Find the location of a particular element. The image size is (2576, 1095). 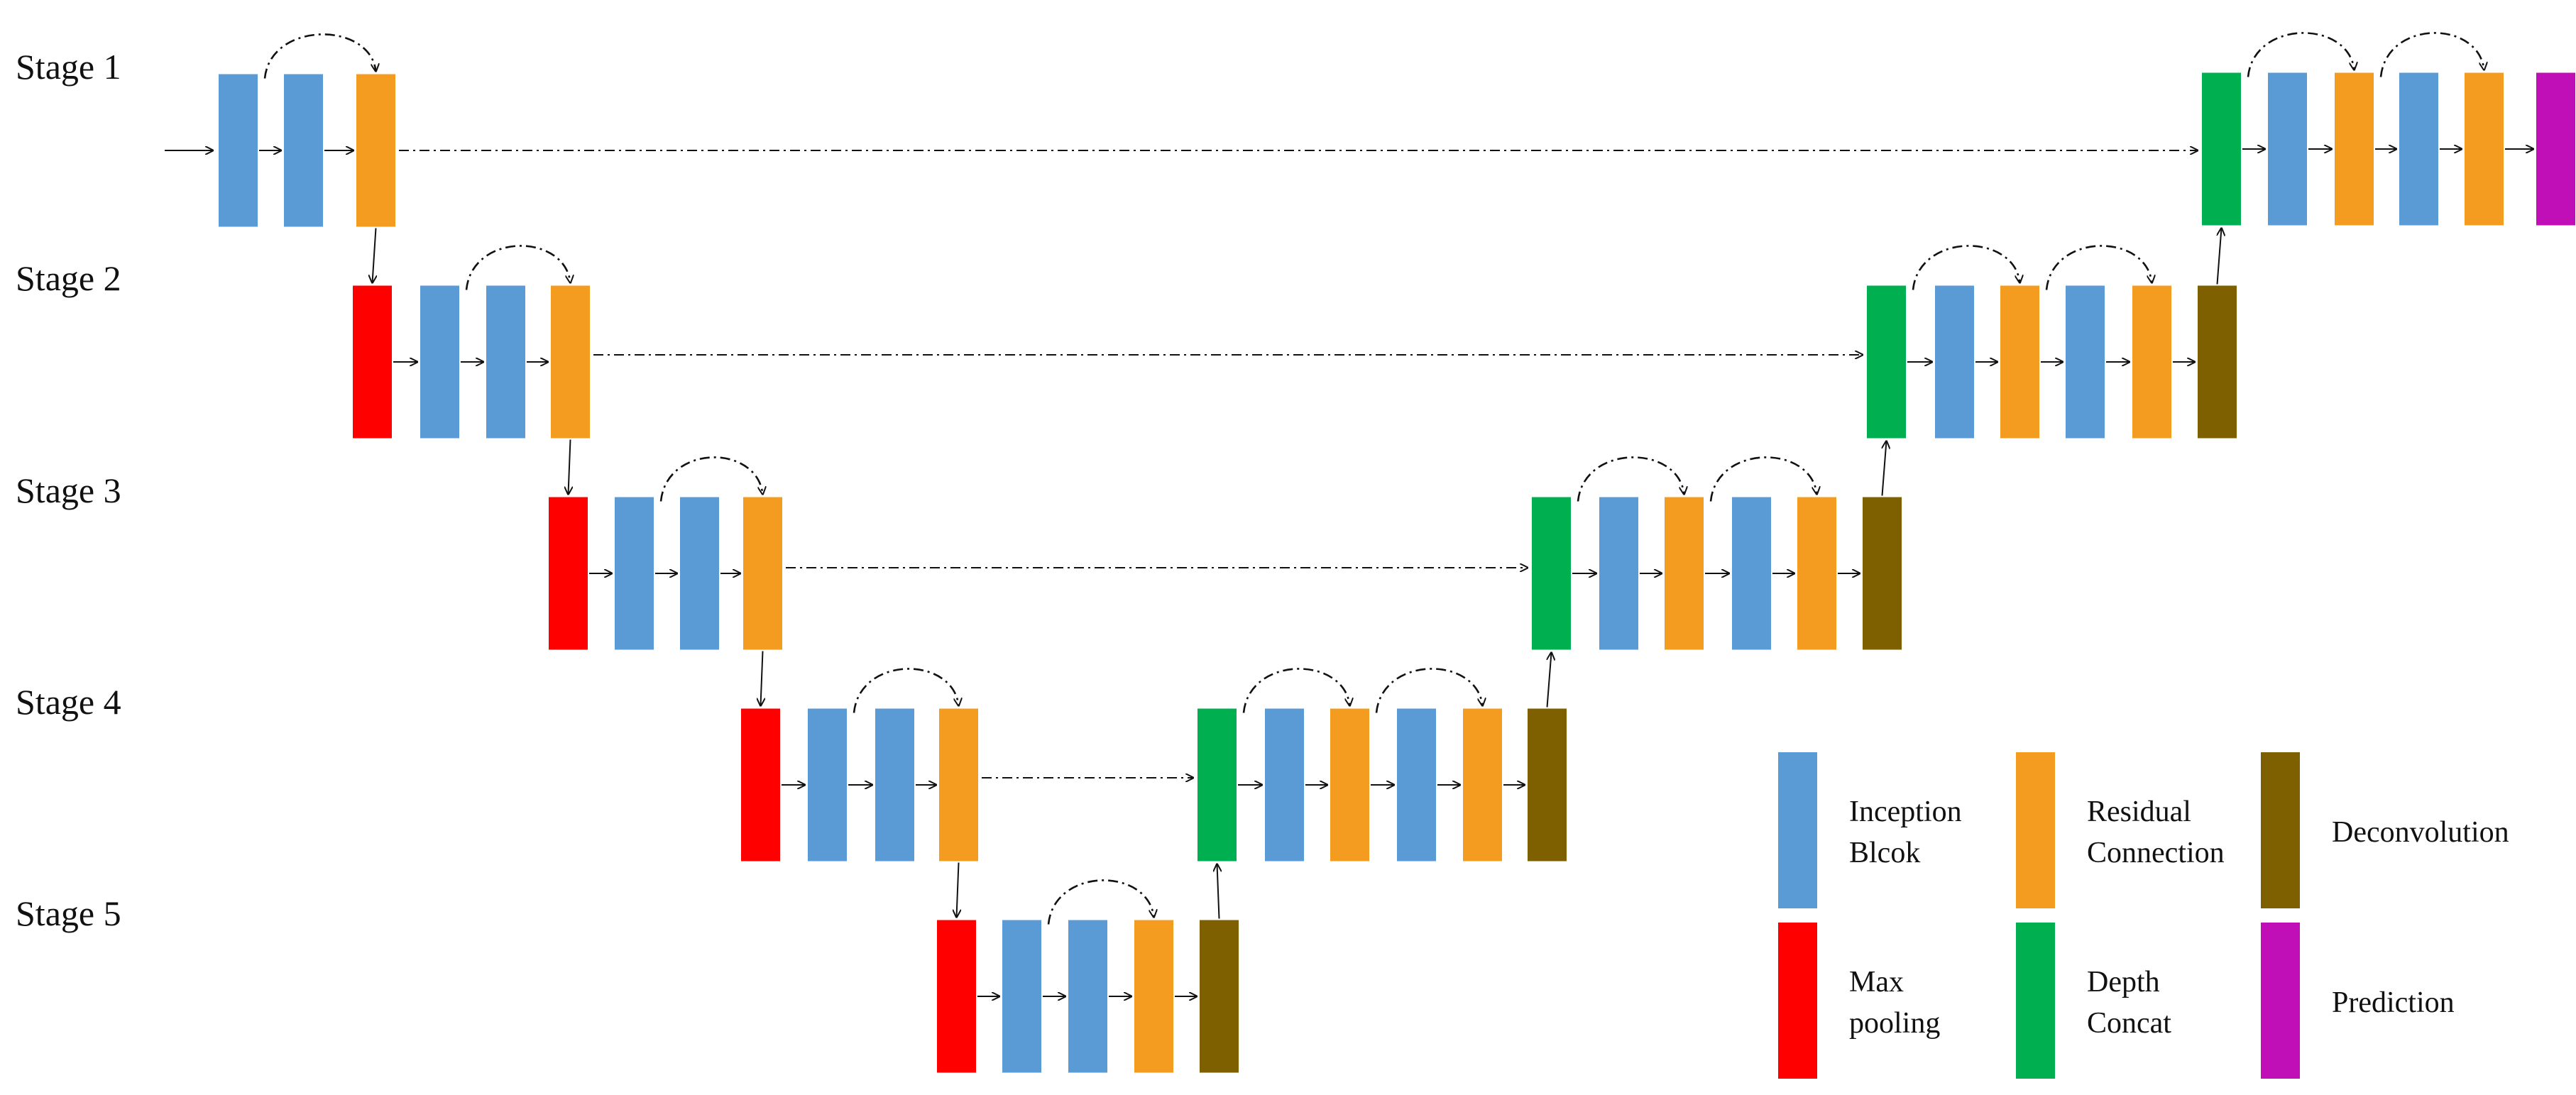

encoder-stage3-block4-residual is located at coordinates (762, 574).